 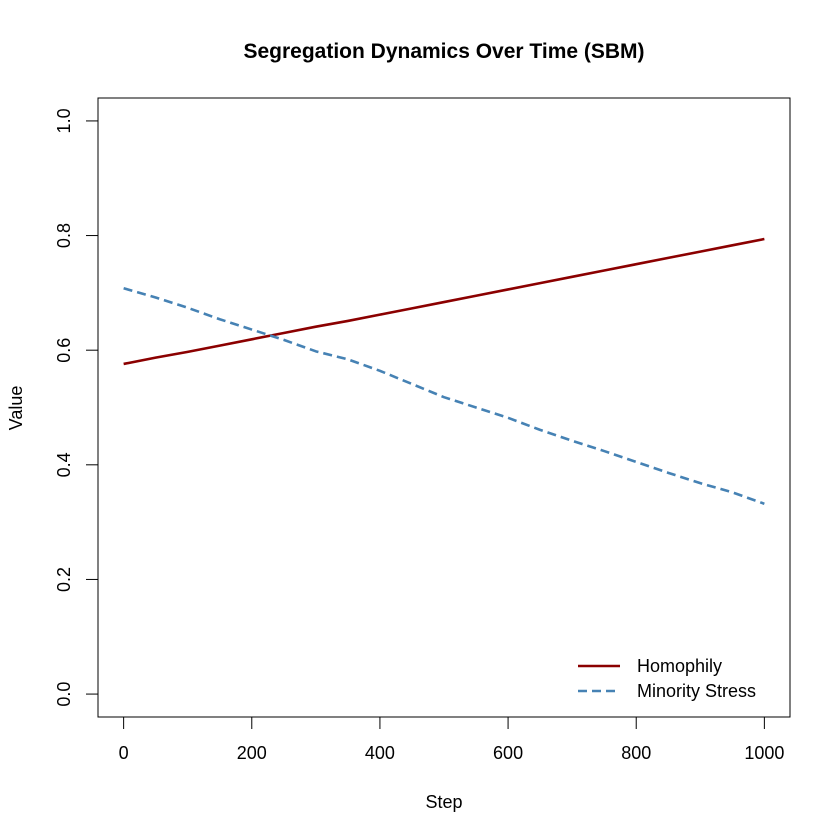 What do you see at coordinates (380, 753) in the screenshot?
I see `x-tick-label: 400` at bounding box center [380, 753].